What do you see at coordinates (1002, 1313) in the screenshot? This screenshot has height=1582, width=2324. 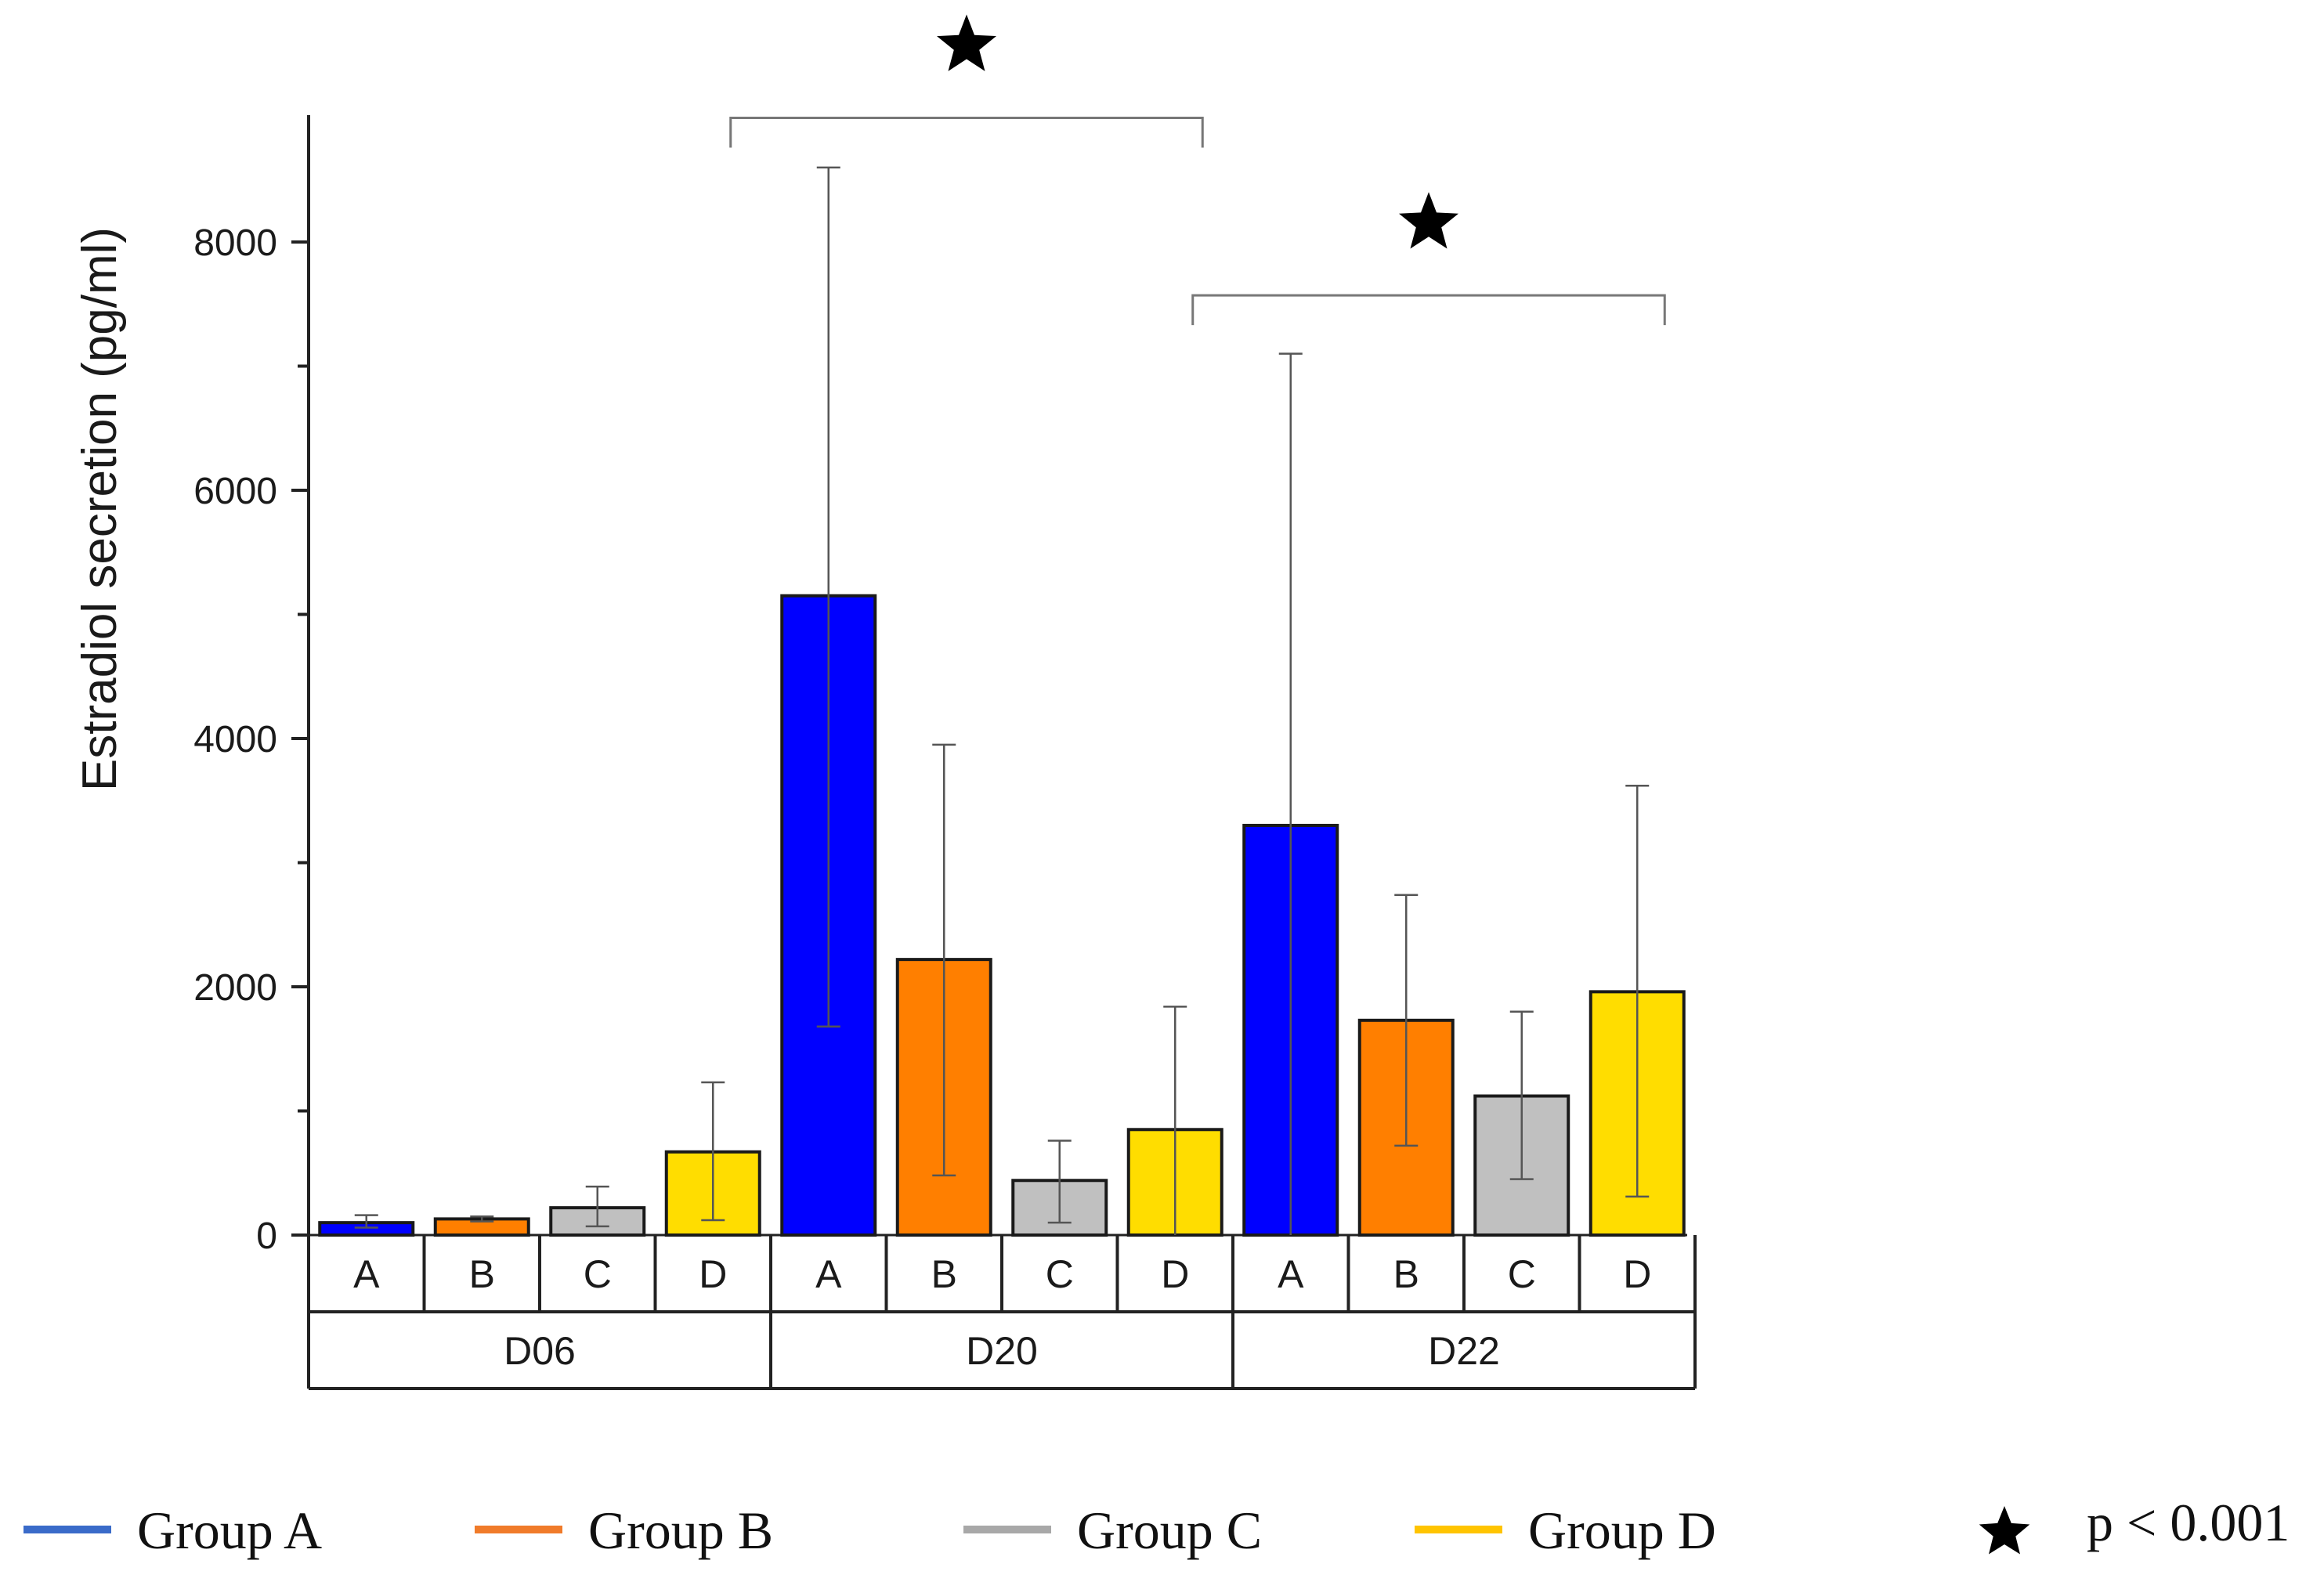 I see `category-table: A B C D D06 A B C D D20 A B C D D22` at bounding box center [1002, 1313].